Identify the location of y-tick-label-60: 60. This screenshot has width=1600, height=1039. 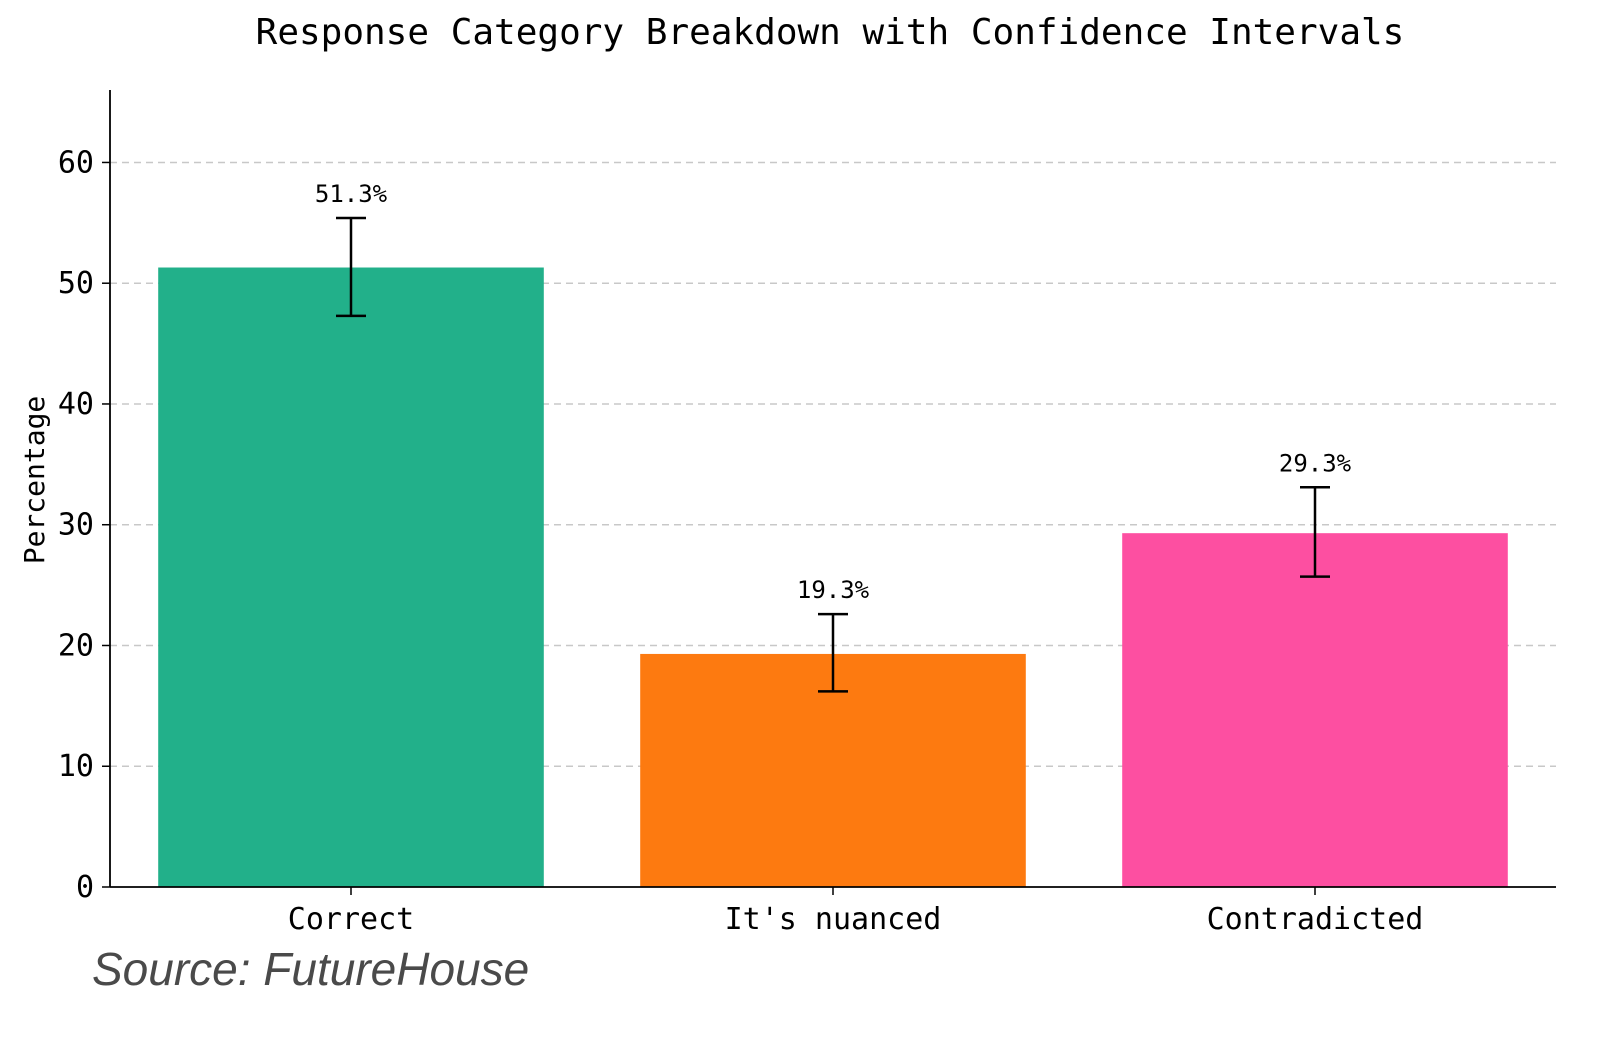
(76, 162).